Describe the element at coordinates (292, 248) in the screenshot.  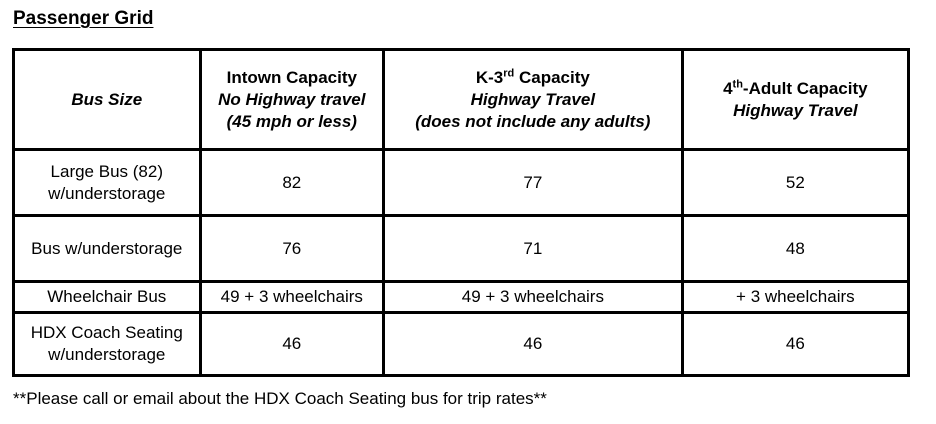
I see `intown-capacity-cell: 76` at that location.